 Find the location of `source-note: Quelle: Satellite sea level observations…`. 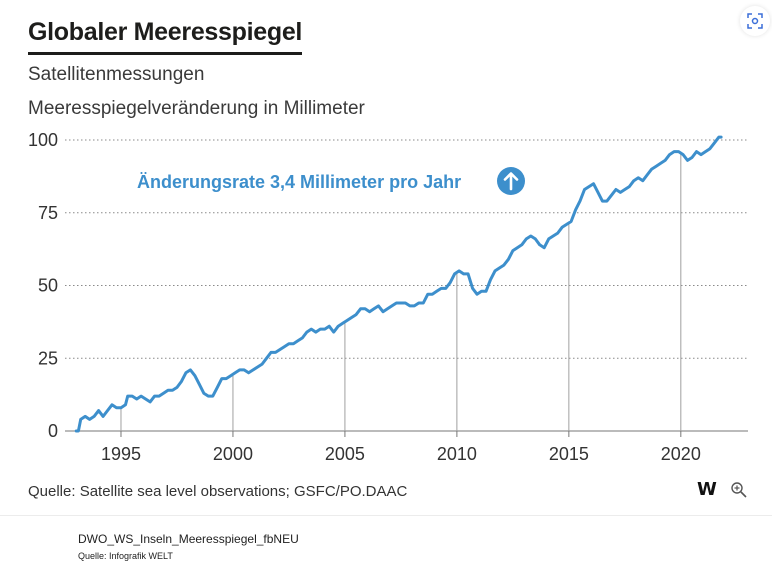

source-note: Quelle: Satellite sea level observations… is located at coordinates (218, 491).